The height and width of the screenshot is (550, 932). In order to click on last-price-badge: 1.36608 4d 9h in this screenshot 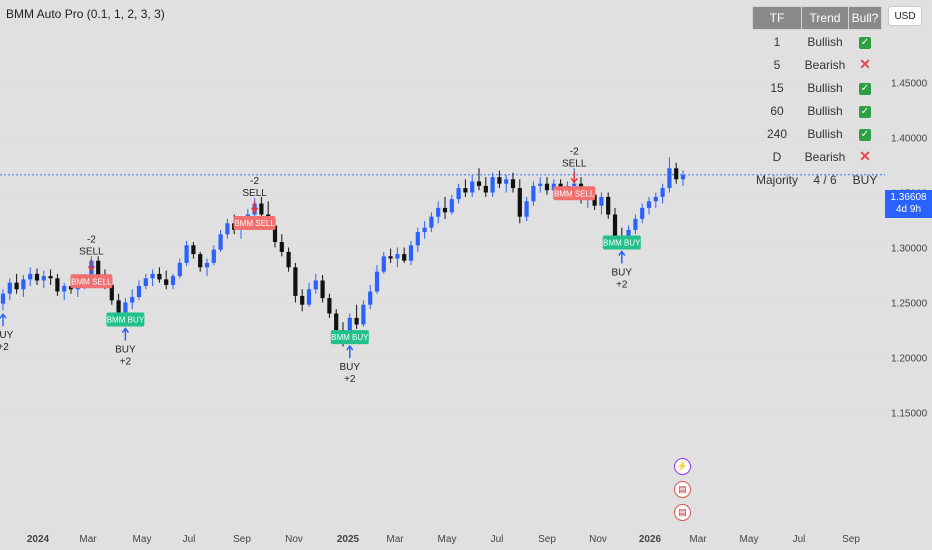, I will do `click(908, 204)`.